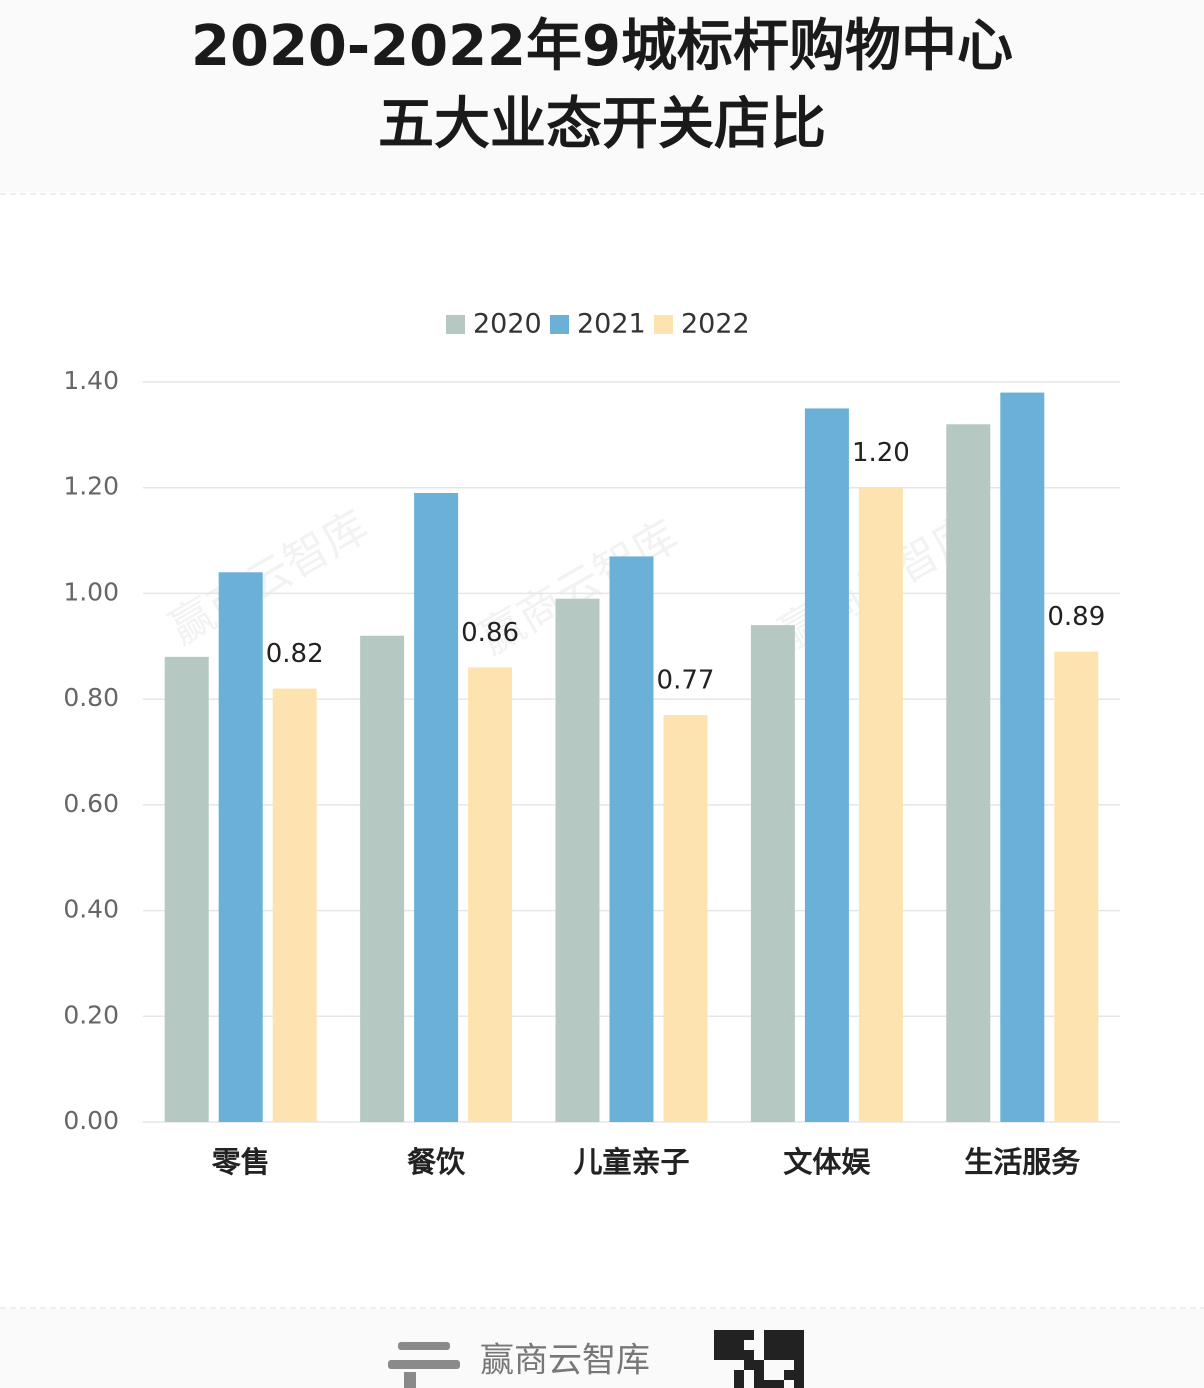 The image size is (1204, 1388). I want to click on qr-code, so click(759, 1359).